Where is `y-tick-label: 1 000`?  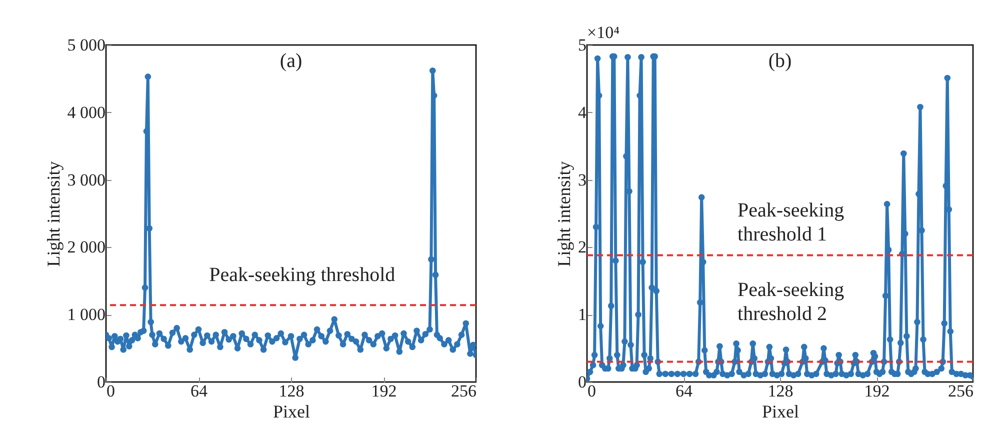
y-tick-label: 1 000 is located at coordinates (86, 314).